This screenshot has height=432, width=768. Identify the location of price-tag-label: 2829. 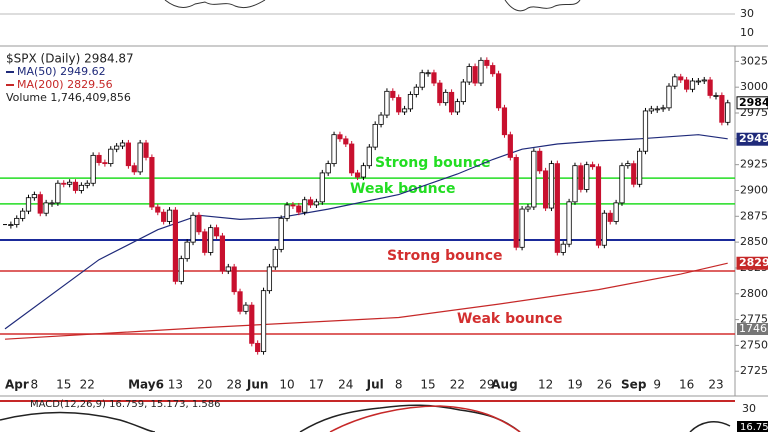
(753, 262).